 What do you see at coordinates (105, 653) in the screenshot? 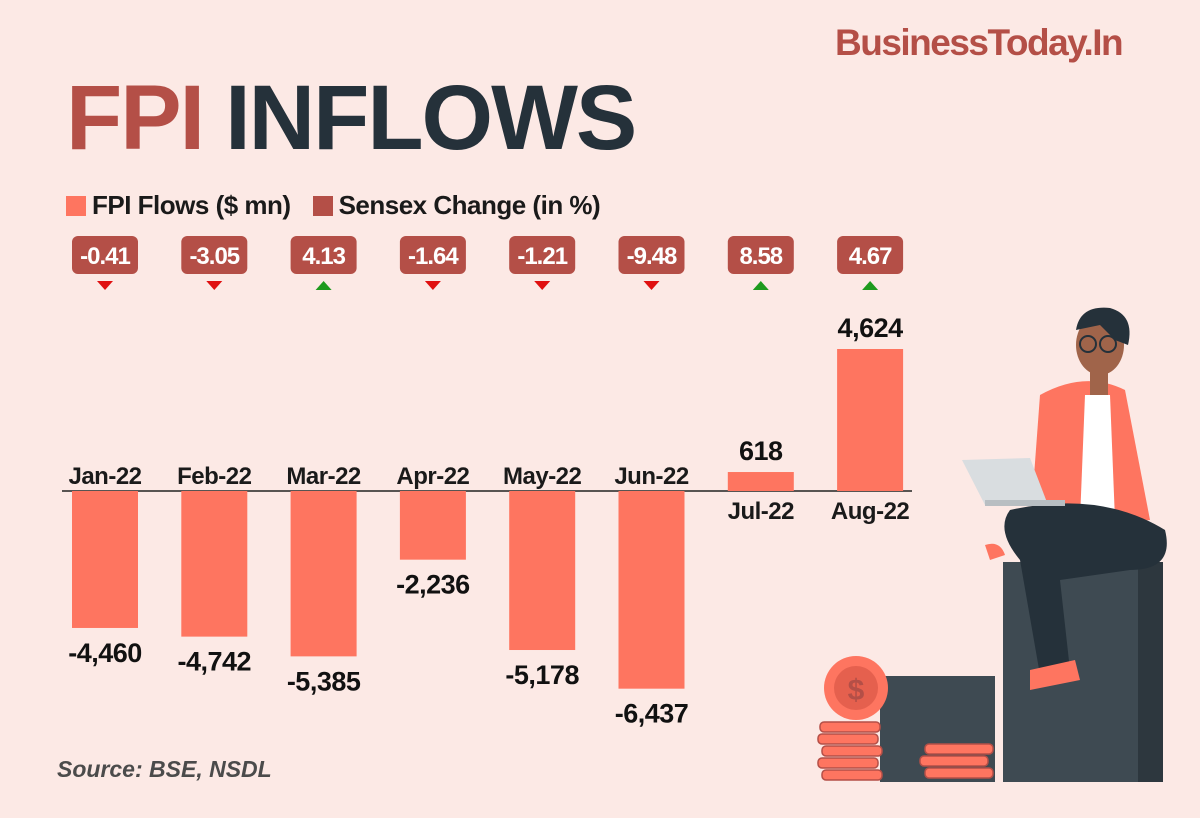
I see `value-label: -4,460` at bounding box center [105, 653].